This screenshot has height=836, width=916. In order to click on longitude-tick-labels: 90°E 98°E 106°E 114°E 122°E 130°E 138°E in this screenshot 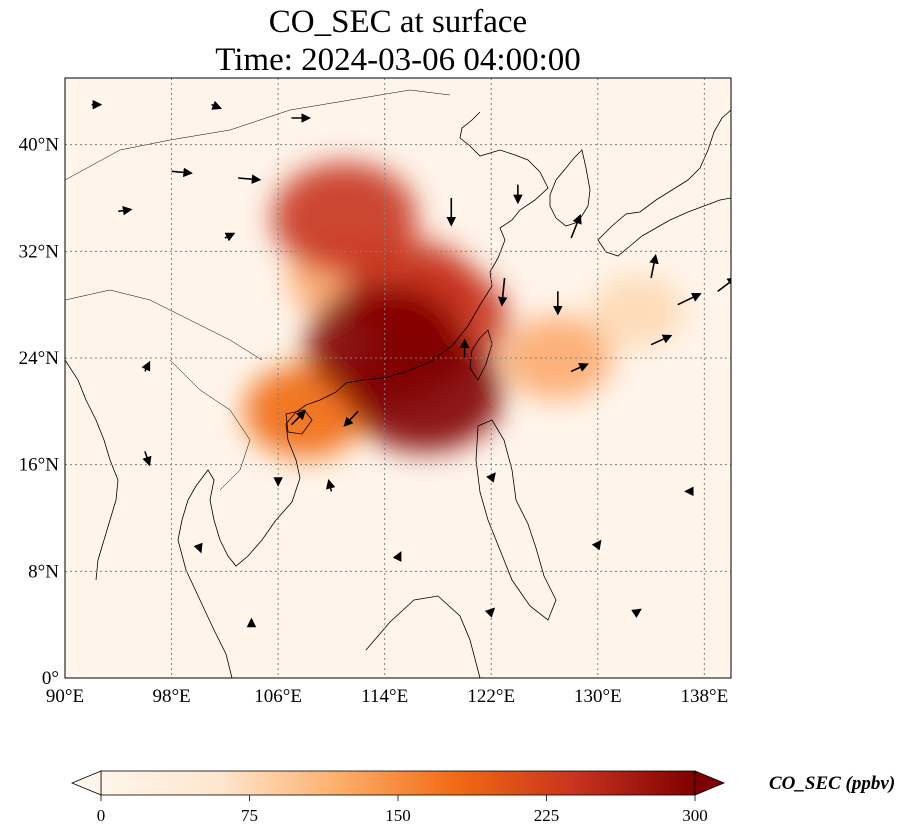, I will do `click(387, 696)`.